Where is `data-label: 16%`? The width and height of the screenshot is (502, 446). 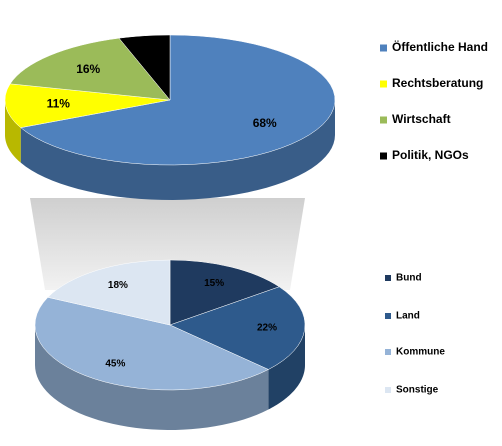 data-label: 16% is located at coordinates (88, 69).